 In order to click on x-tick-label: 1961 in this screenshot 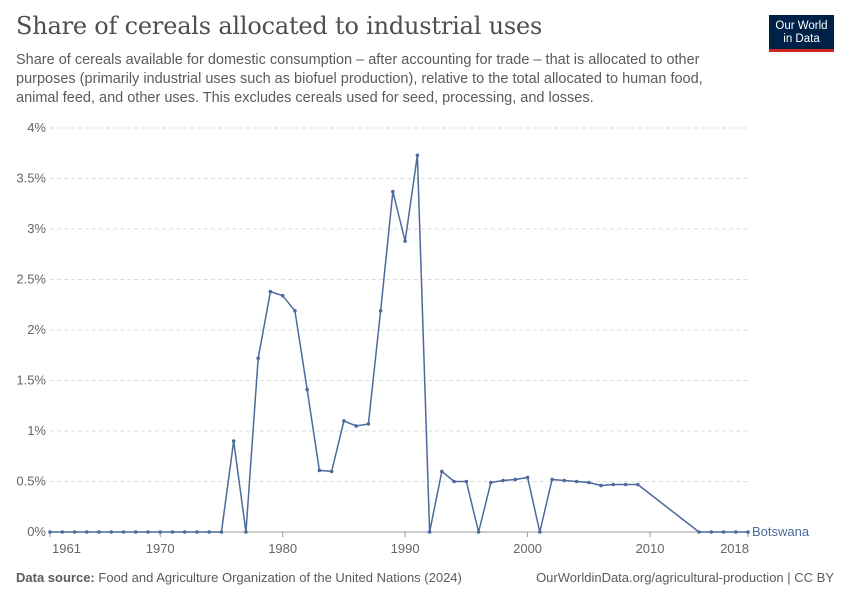, I will do `click(66, 548)`.